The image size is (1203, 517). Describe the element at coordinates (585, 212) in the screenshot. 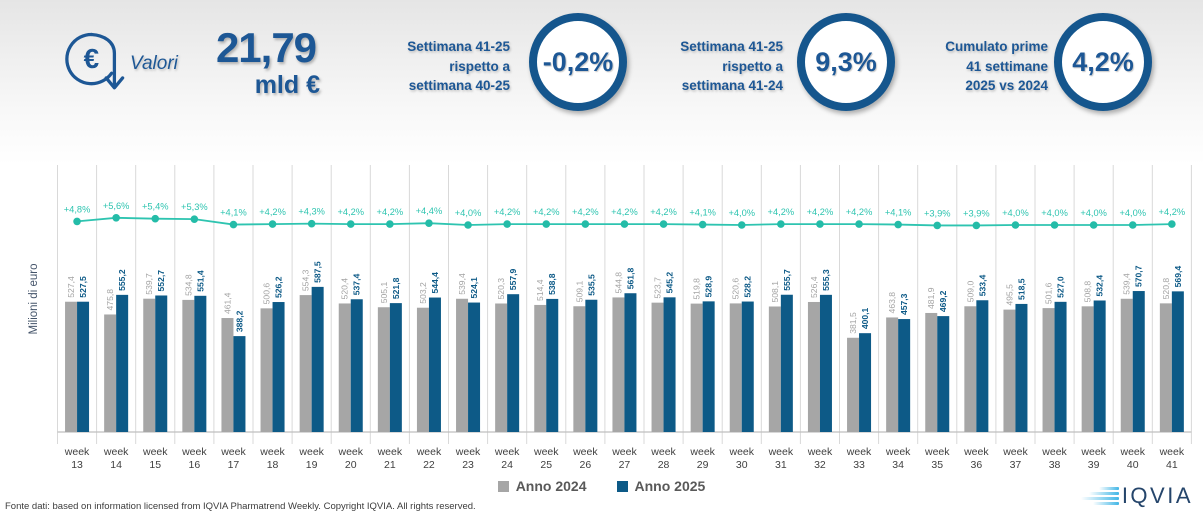

I see `growth-label-week-26: +4,2%` at that location.